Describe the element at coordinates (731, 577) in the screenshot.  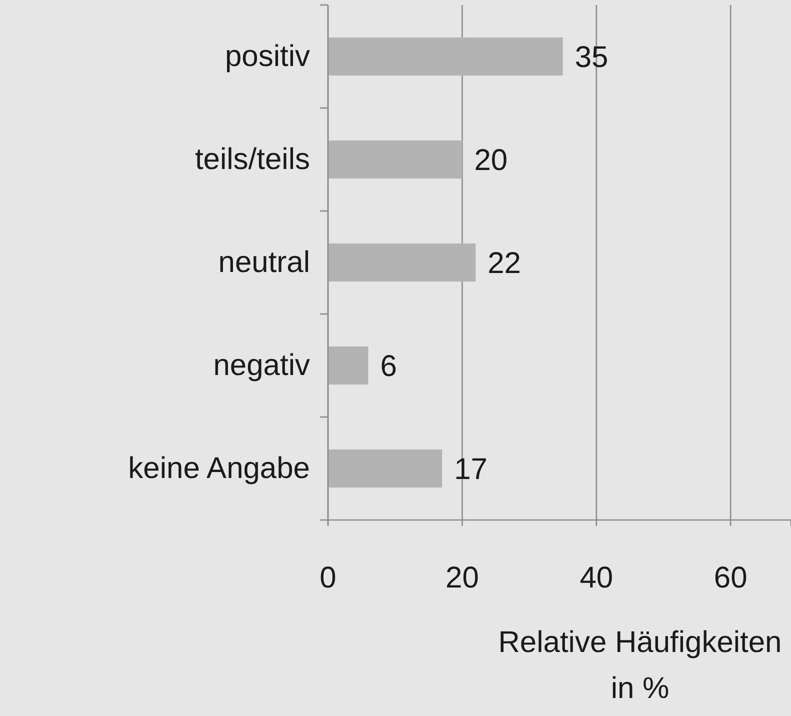
I see `x-tick-label: 60` at that location.